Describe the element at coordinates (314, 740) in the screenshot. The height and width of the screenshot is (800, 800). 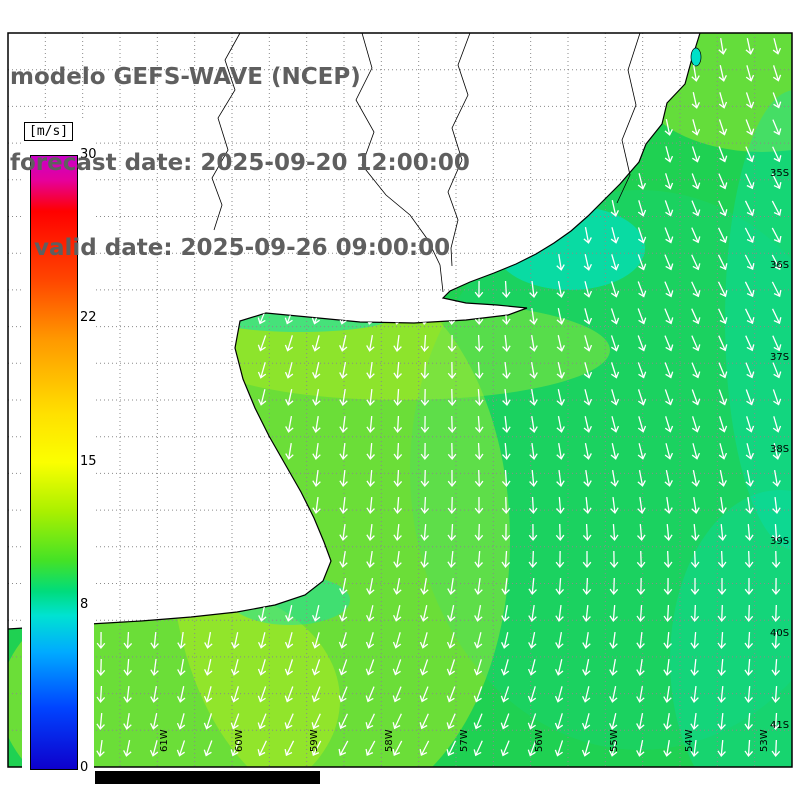
I see `longitude-label: 59W` at that location.